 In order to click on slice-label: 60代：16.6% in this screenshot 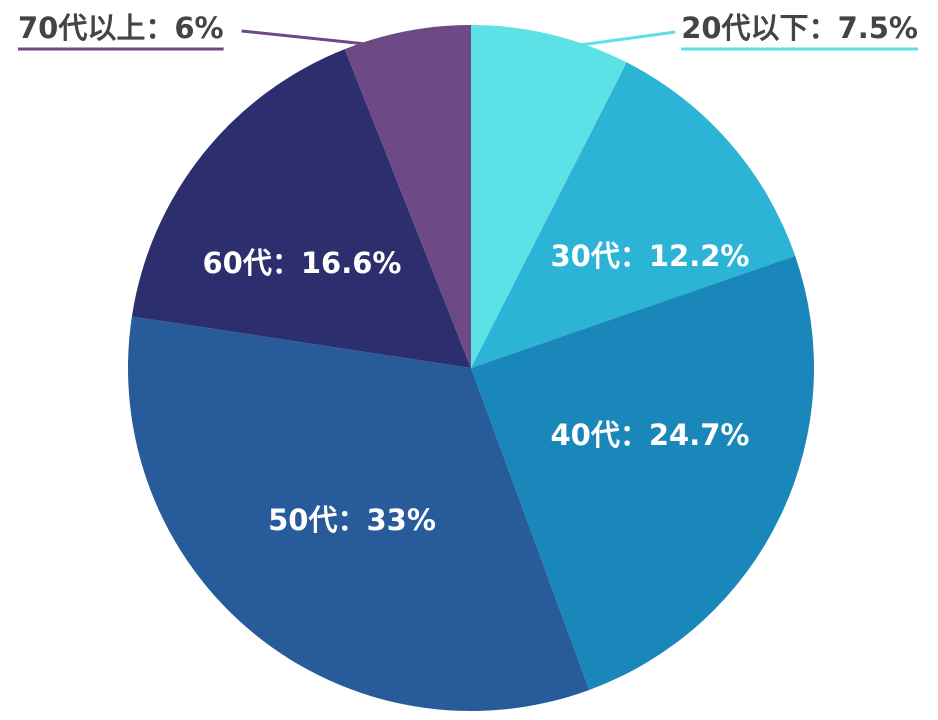, I will do `click(302, 263)`.